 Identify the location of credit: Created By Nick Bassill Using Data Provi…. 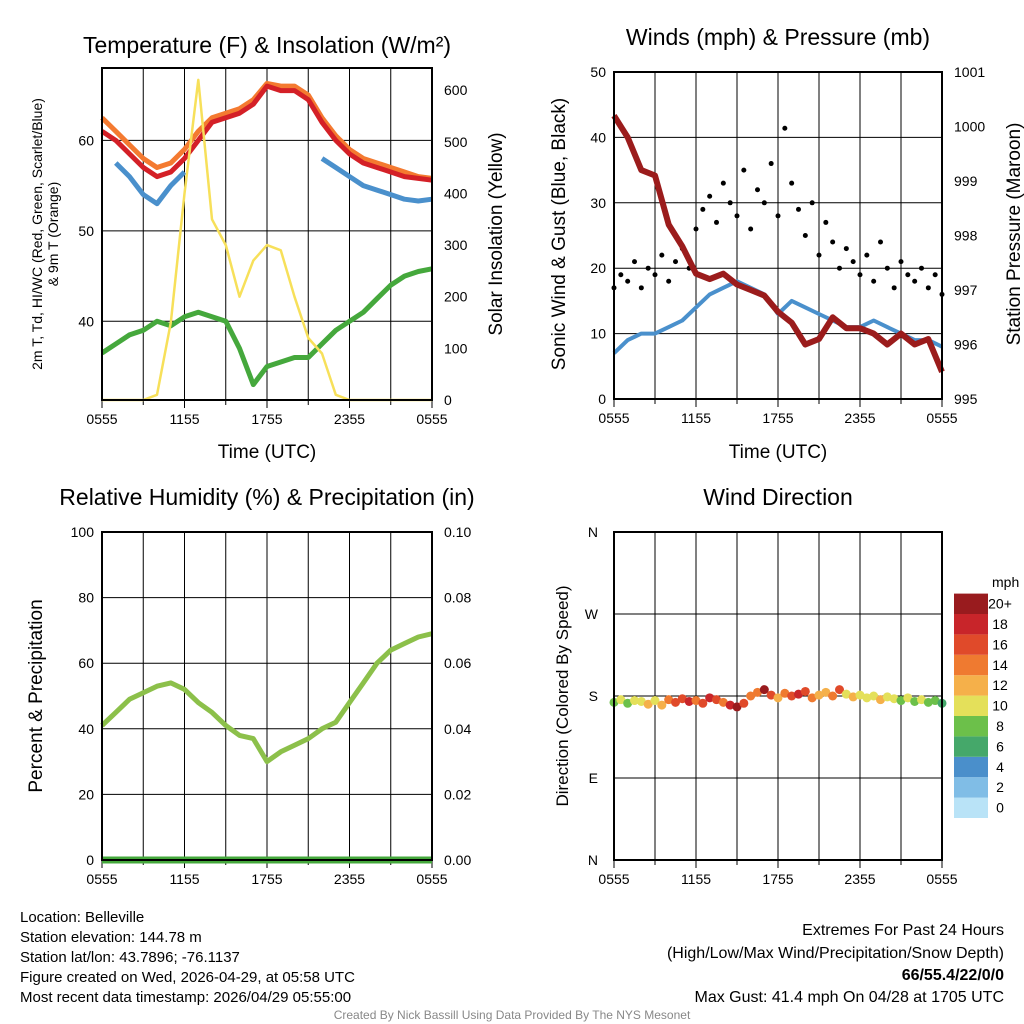
(512, 1015).